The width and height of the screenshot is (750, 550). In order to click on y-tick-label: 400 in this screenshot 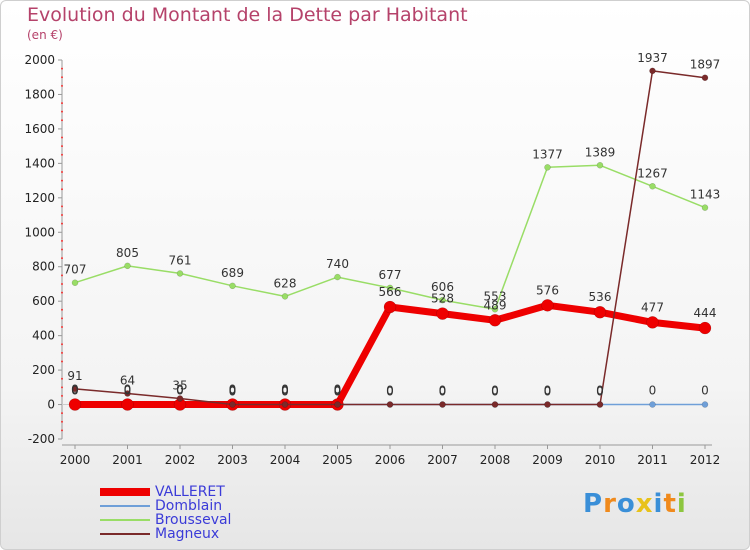, I will do `click(43, 336)`.